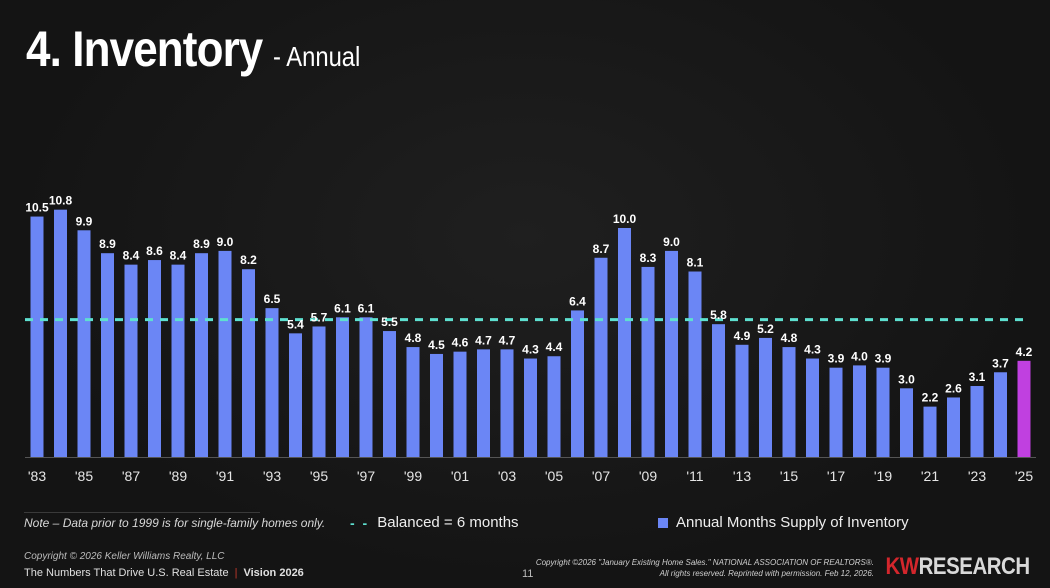 The width and height of the screenshot is (1050, 588). Describe the element at coordinates (783, 522) in the screenshot. I see `legend-series: Annual Months Supply of Inventory` at that location.